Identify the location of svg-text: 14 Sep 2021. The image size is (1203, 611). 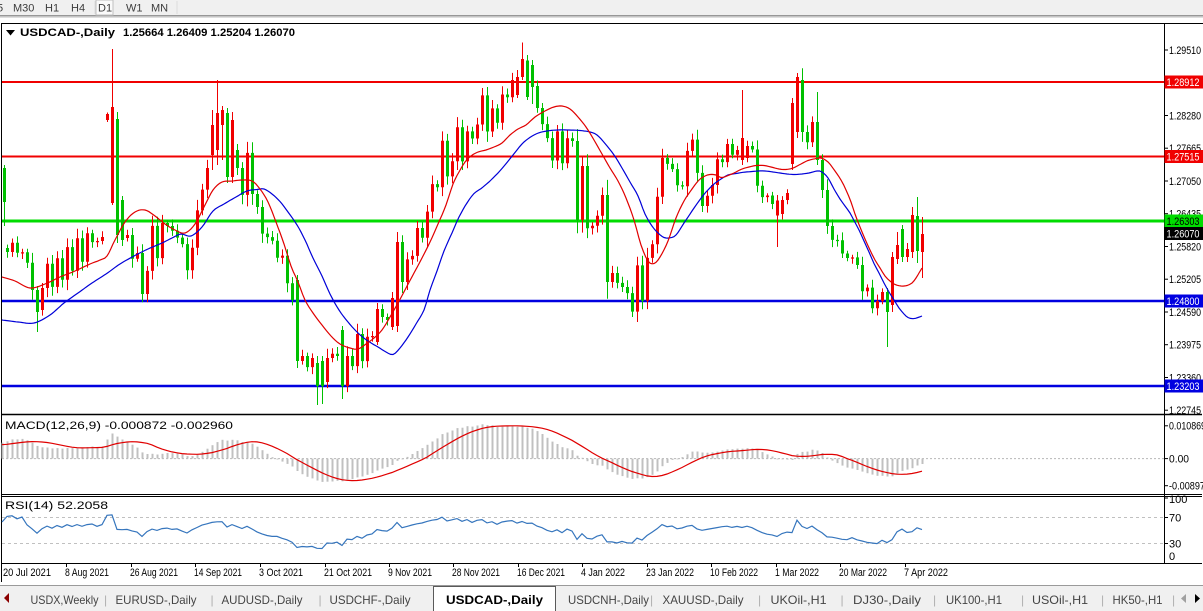
(218, 573).